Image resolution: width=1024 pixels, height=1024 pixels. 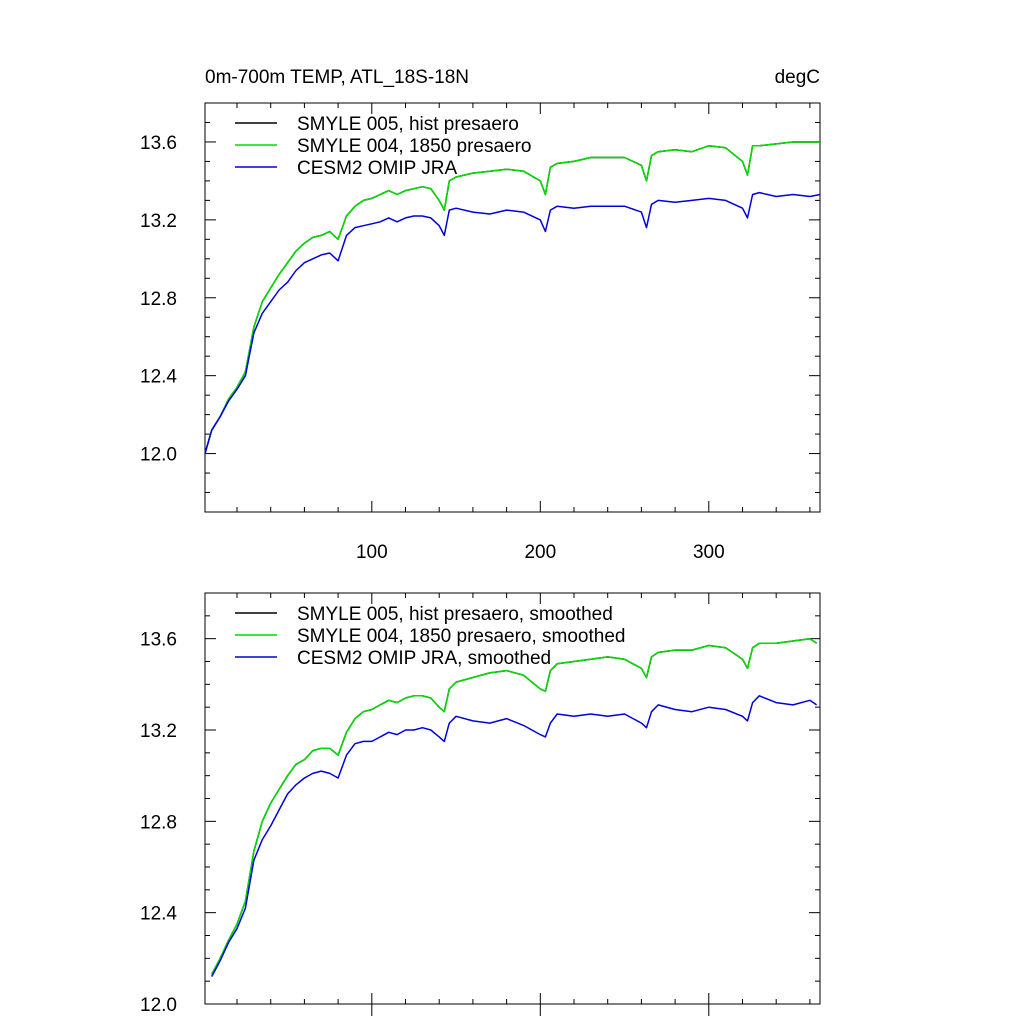 I want to click on legend-label: SMYLE 004, 1850 presaero, smoothed, so click(x=461, y=636).